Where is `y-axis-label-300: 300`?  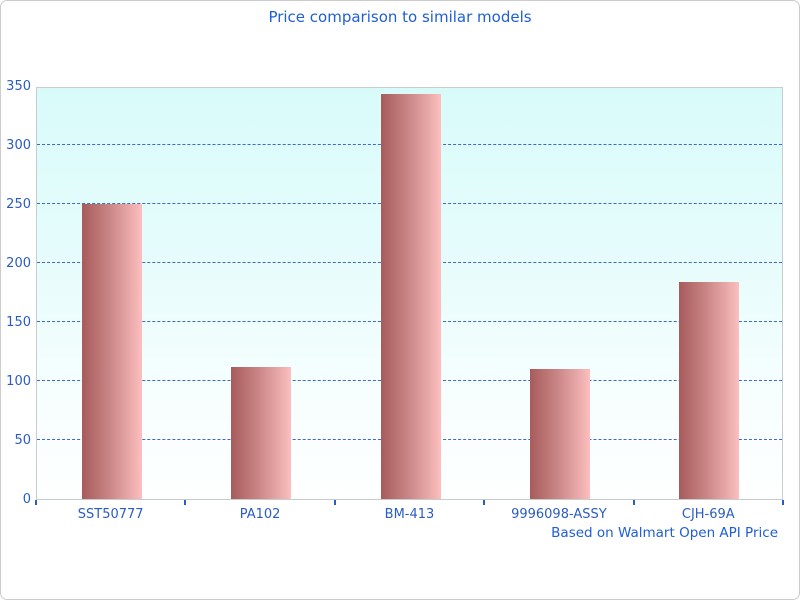 y-axis-label-300: 300 is located at coordinates (18, 145).